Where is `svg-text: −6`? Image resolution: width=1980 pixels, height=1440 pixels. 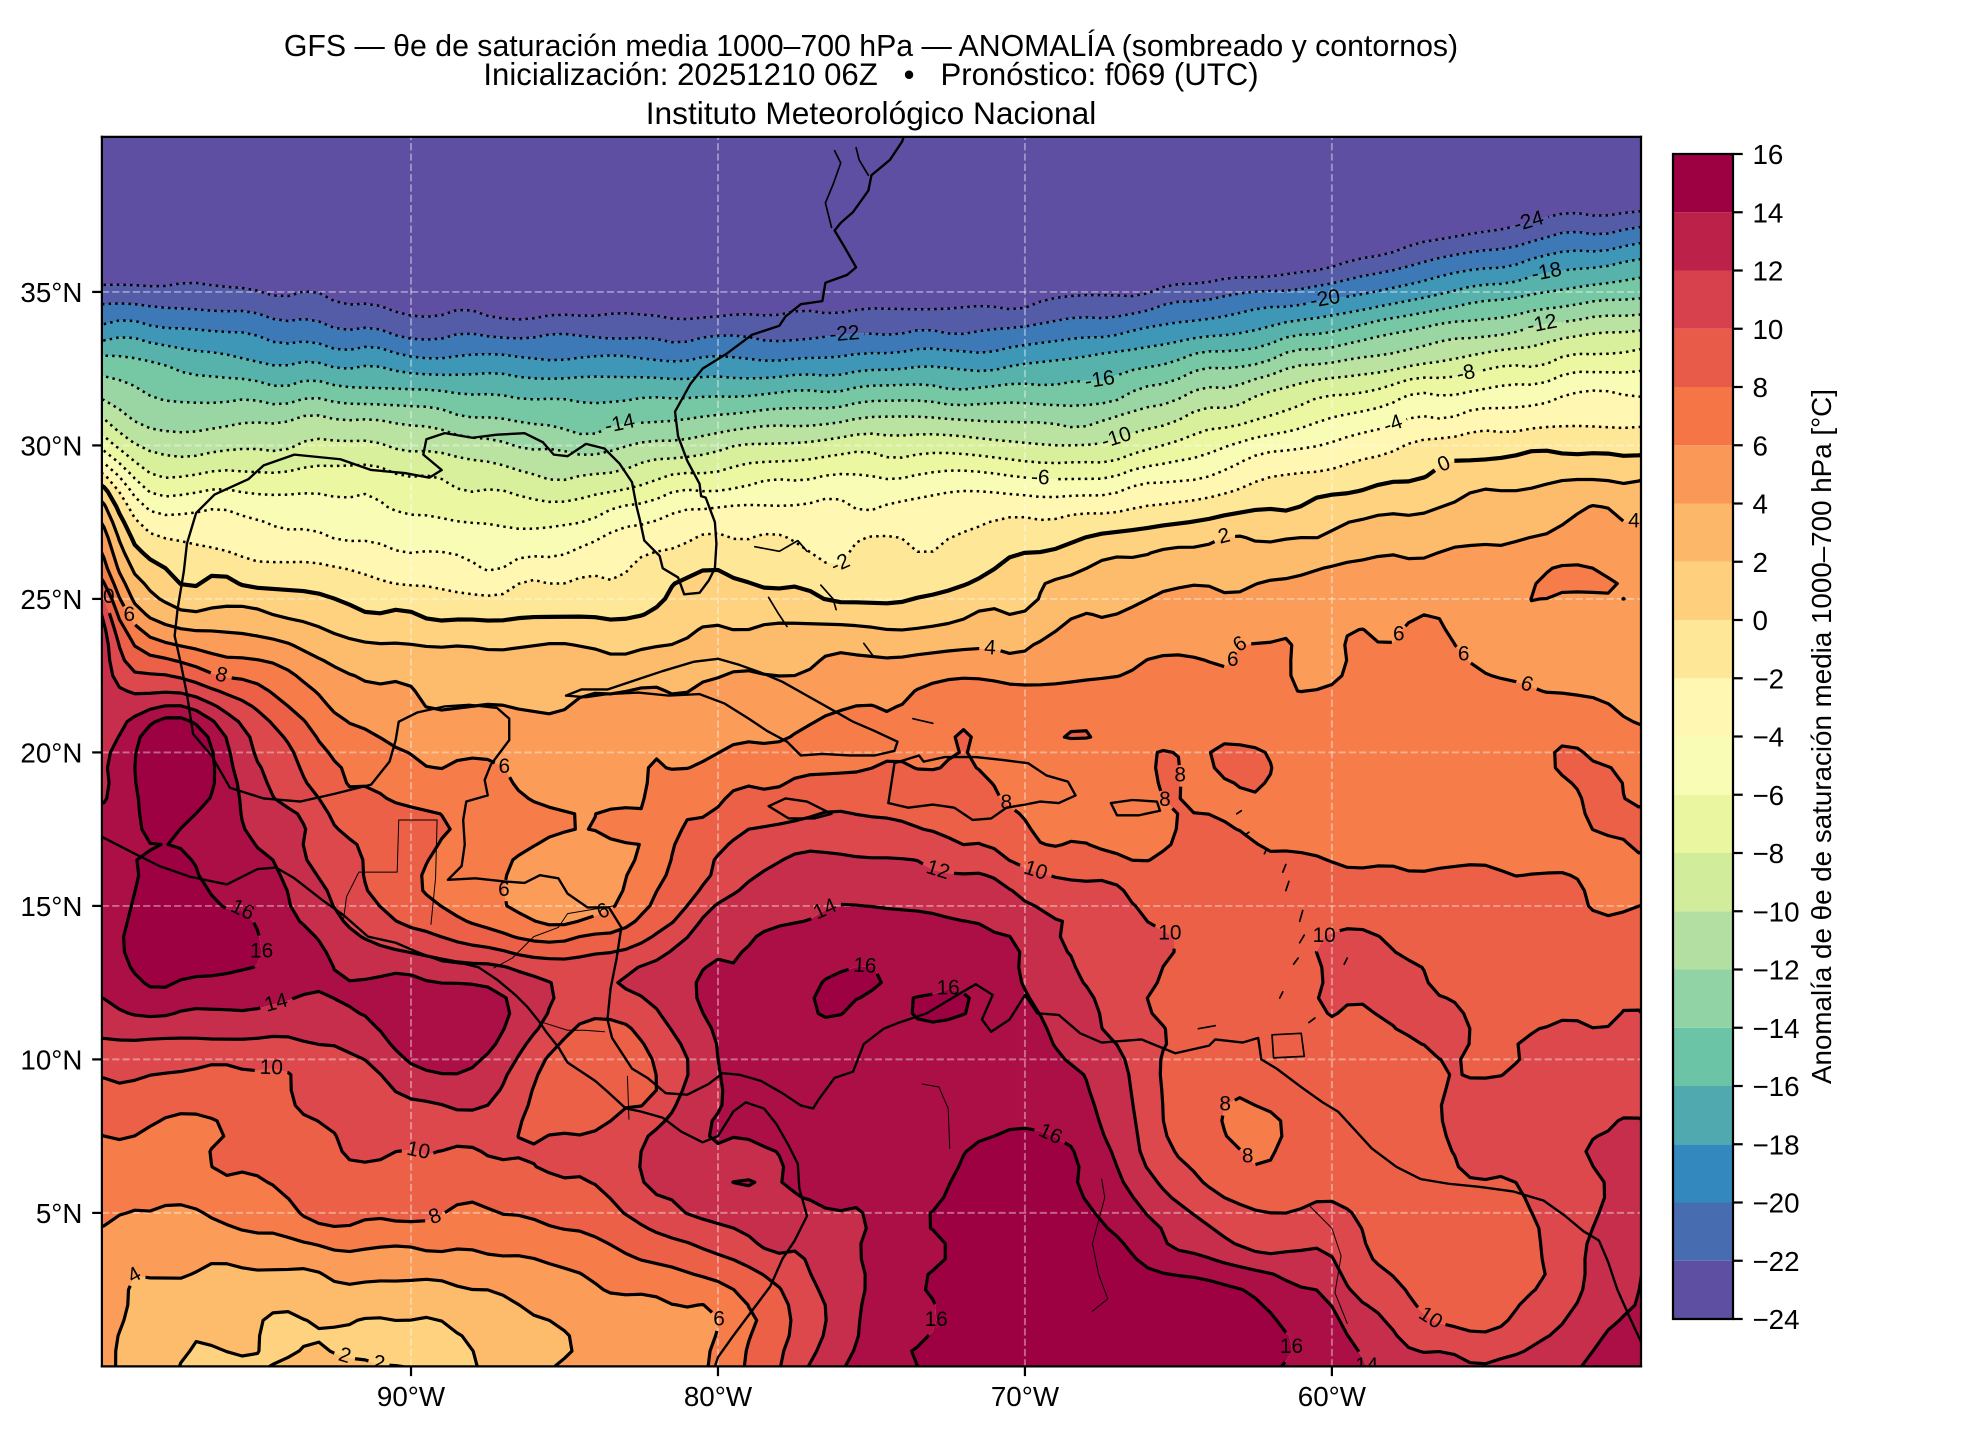 svg-text: −6 is located at coordinates (1768, 795).